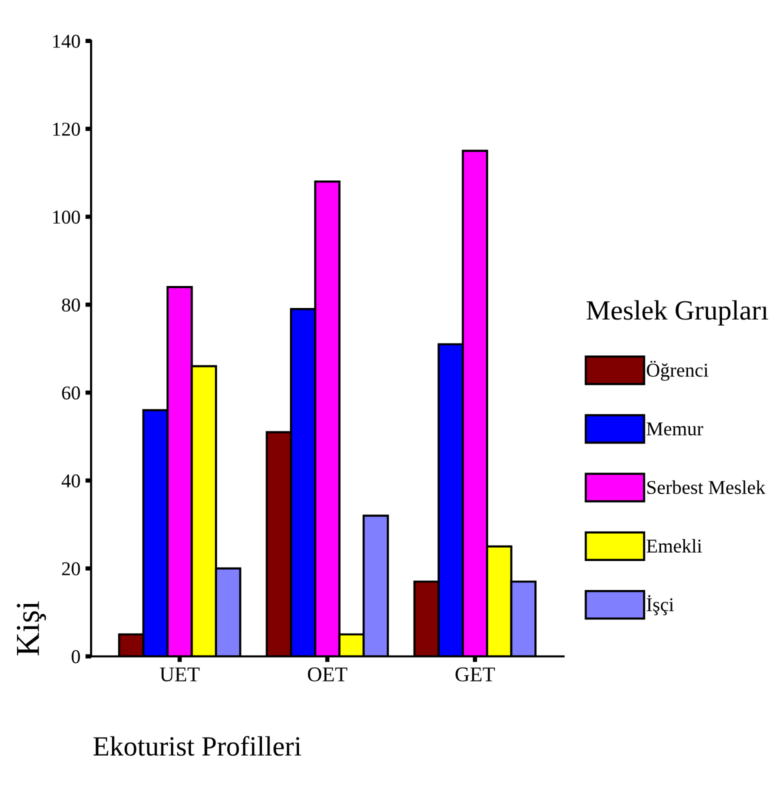 This screenshot has width=772, height=787. I want to click on legend-label: Emekli, so click(674, 545).